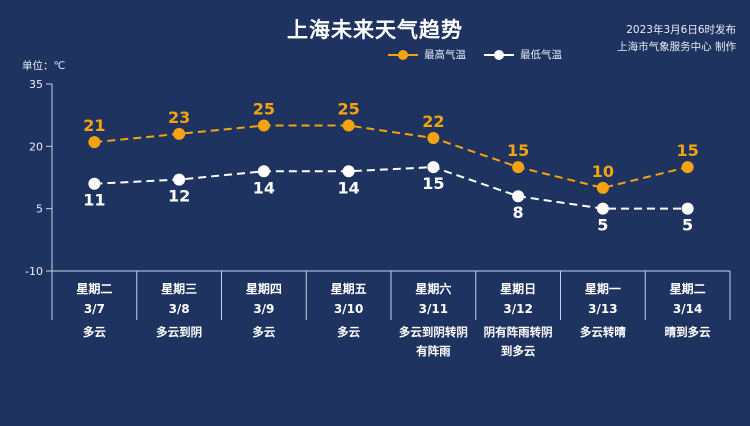 This screenshot has width=750, height=426. Describe the element at coordinates (518, 288) in the screenshot. I see `weekday-label: 星期日` at that location.